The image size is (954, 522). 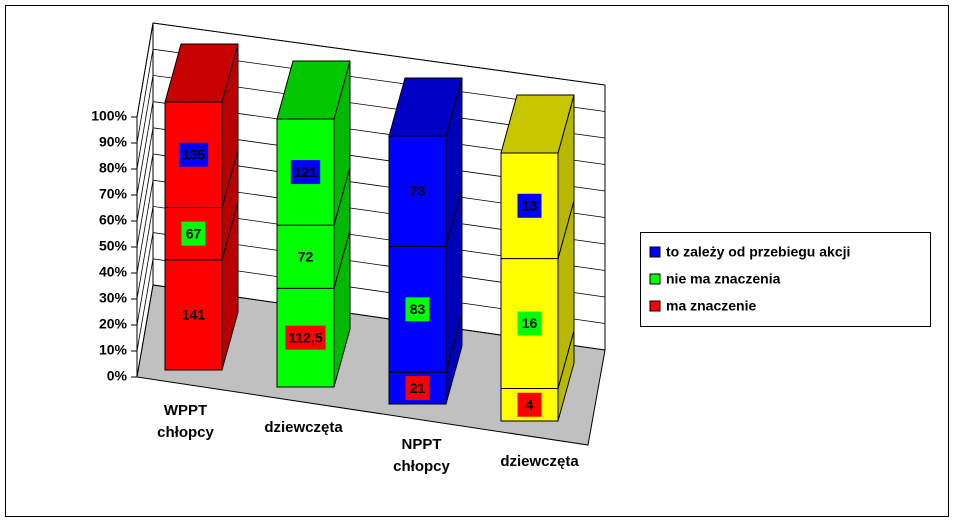 I want to click on y-tick-label: 30%, so click(x=113, y=298).